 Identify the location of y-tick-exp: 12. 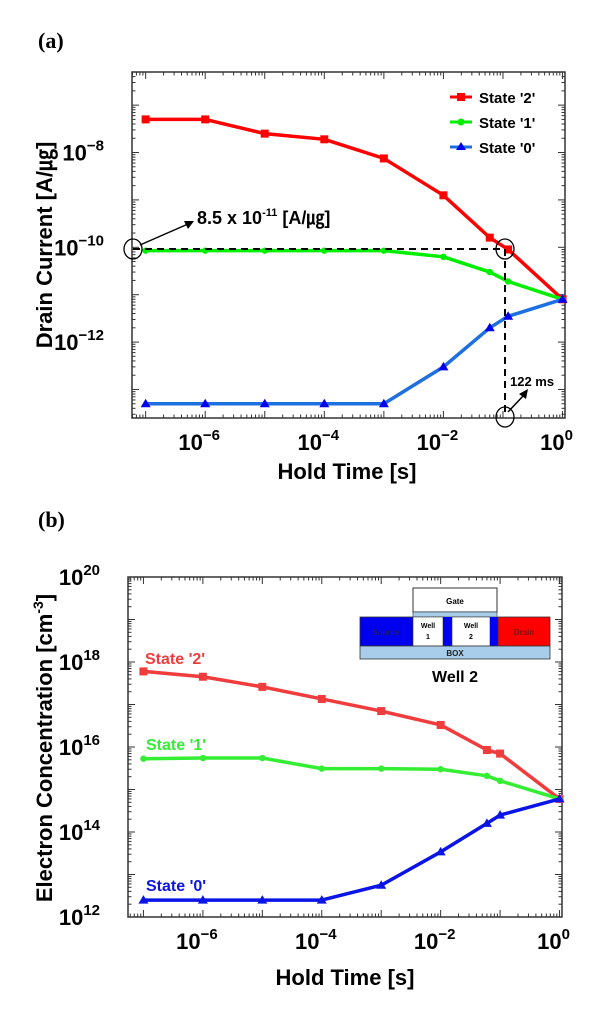
(91, 910).